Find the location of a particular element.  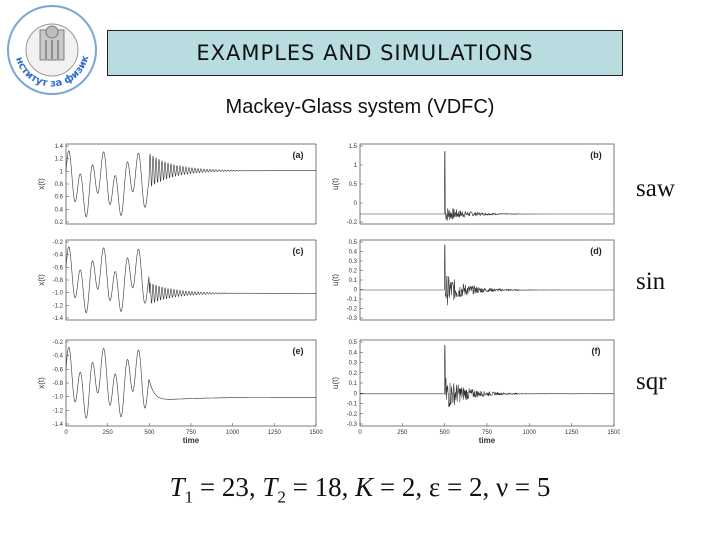

parameter-line: T1 = 23, T2 = 18, K = 2, ε = 2, ν = 5 is located at coordinates (360, 489).